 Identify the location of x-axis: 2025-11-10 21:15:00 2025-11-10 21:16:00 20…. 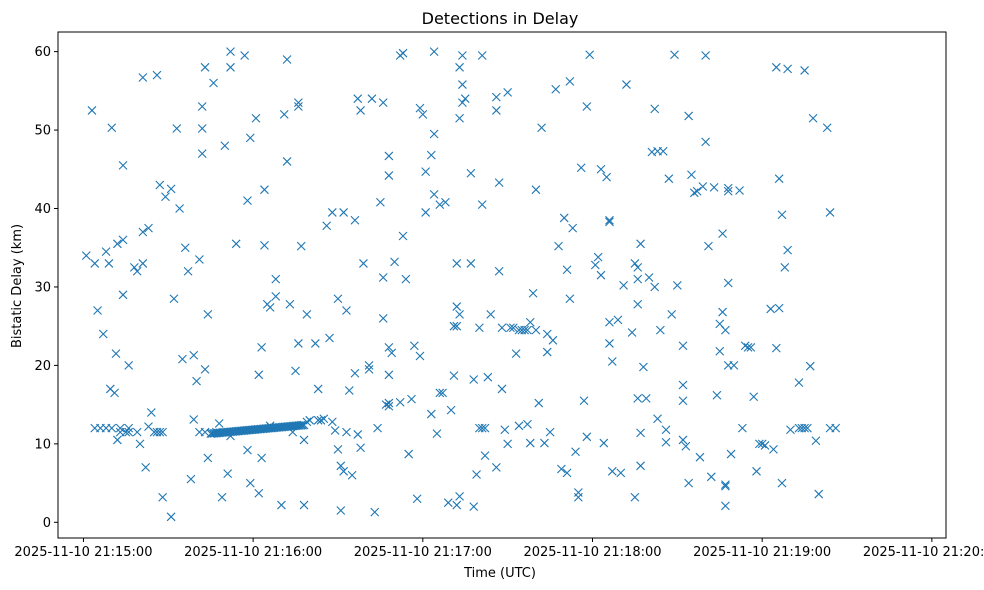
(499, 549).